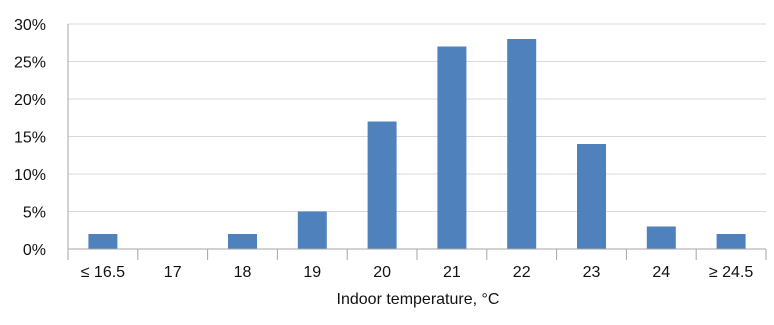  What do you see at coordinates (243, 272) in the screenshot?
I see `x-tick-label: 18` at bounding box center [243, 272].